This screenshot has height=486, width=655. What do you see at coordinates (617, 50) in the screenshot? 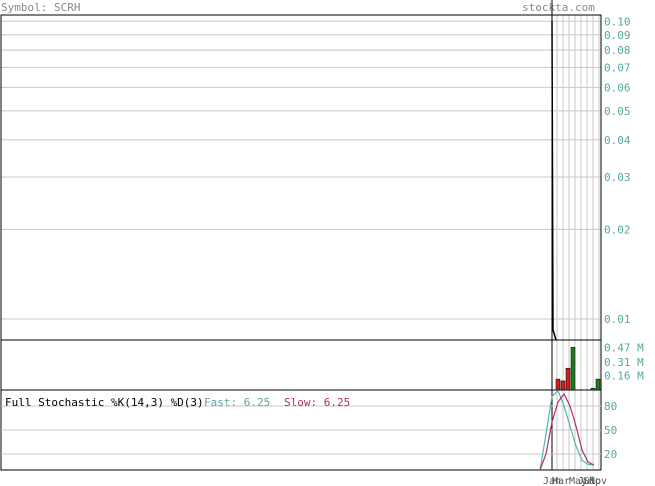
I see `price-tick-label: 0.08` at bounding box center [617, 50].